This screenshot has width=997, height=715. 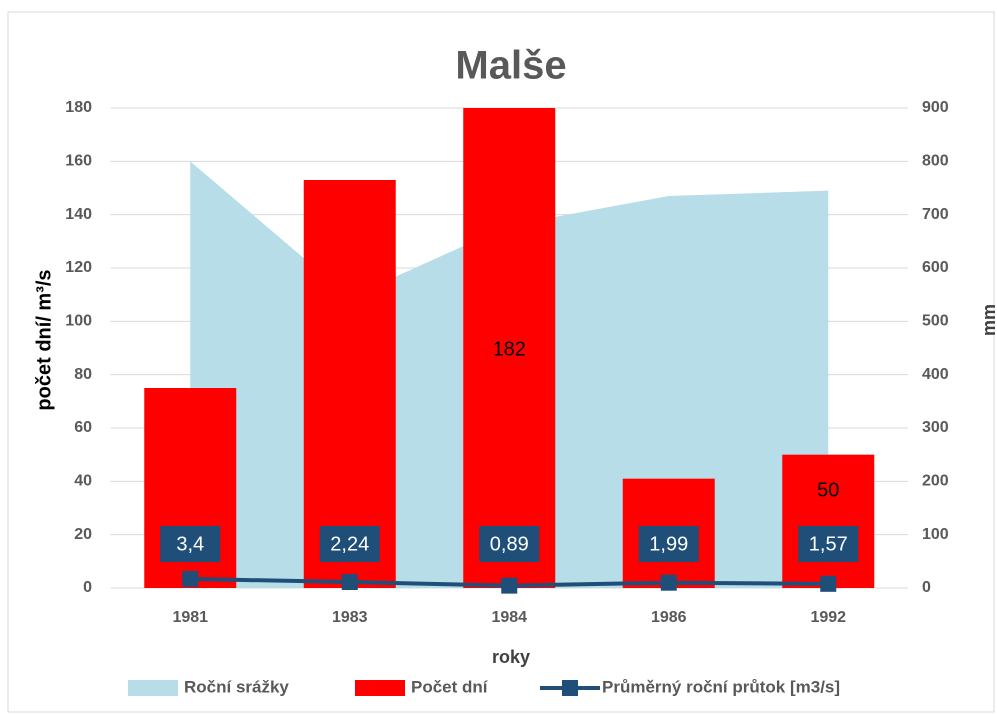 I want to click on line-value-label: 0,89, so click(x=509, y=544).